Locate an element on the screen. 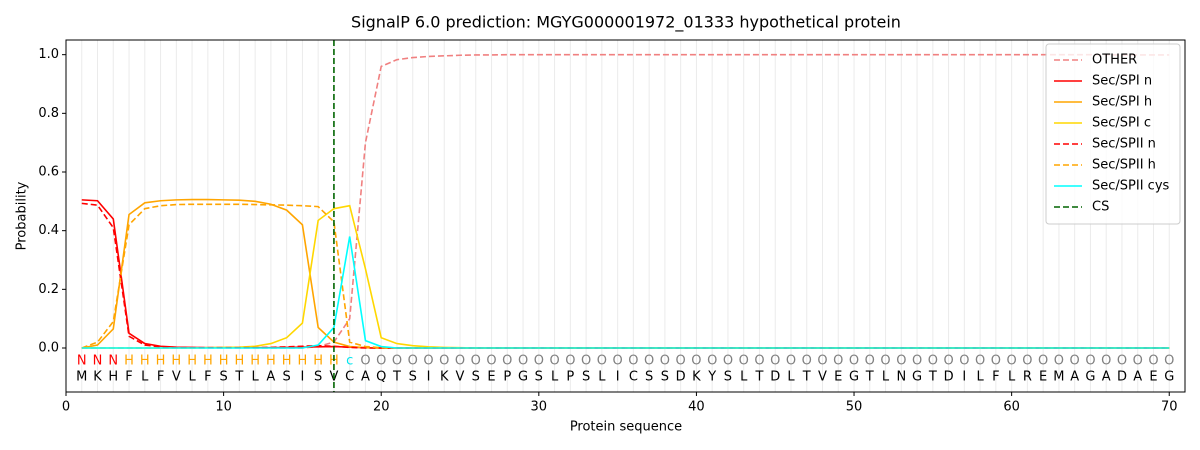 The height and width of the screenshot is (450, 1200). y-tick-label: 0.2 is located at coordinates (48, 289).